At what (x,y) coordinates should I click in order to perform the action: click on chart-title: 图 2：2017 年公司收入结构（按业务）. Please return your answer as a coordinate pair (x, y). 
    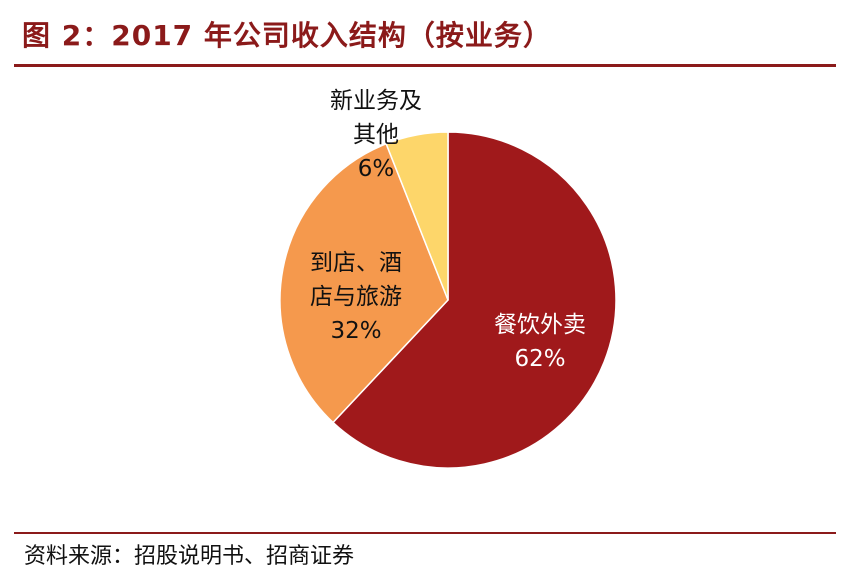
    Looking at the image, I should click on (287, 35).